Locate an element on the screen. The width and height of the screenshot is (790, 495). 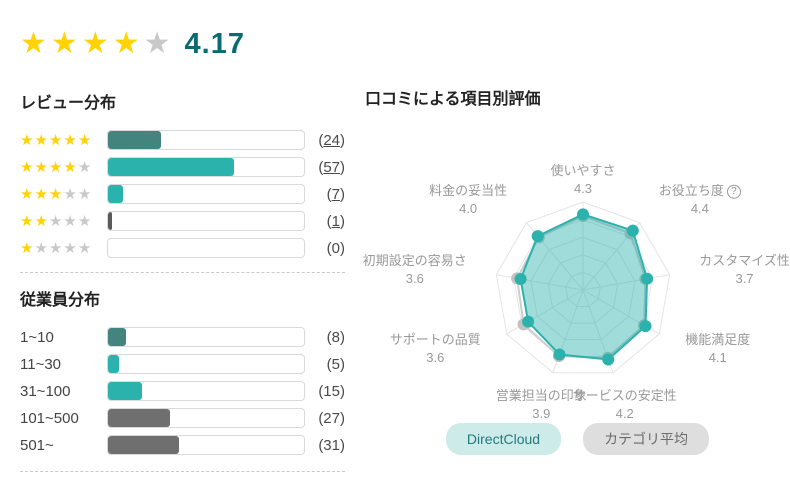
review-row: ★★★★★ (57) is located at coordinates (182, 167).